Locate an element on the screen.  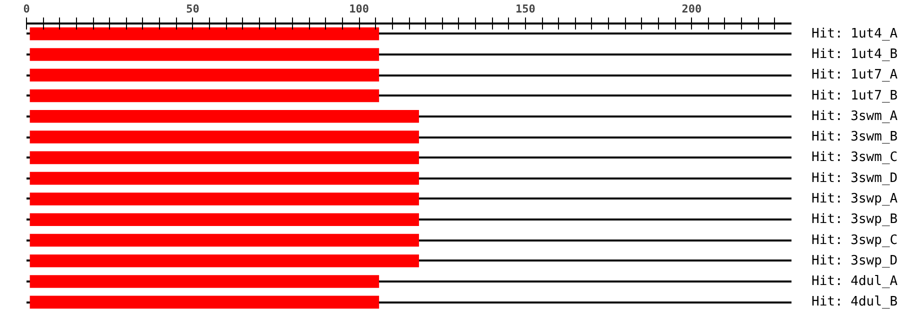
x-tick-label: 50 is located at coordinates (193, 9).